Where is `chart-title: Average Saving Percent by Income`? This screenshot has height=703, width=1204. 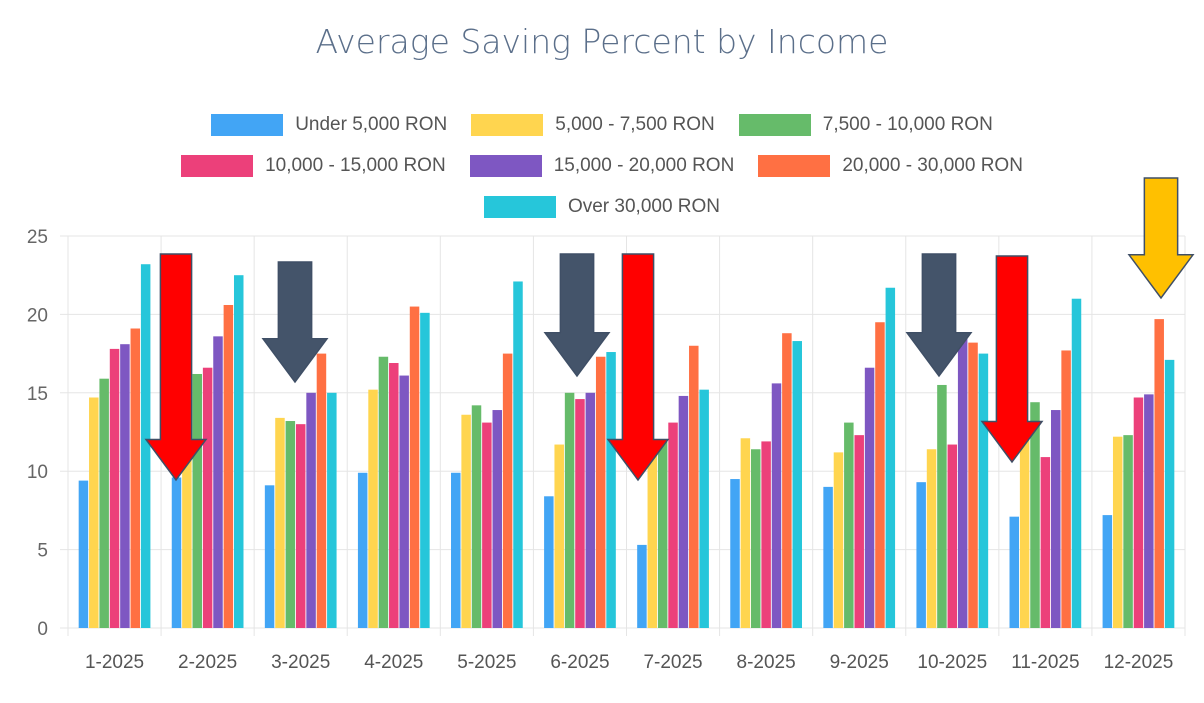 chart-title: Average Saving Percent by Income is located at coordinates (602, 41).